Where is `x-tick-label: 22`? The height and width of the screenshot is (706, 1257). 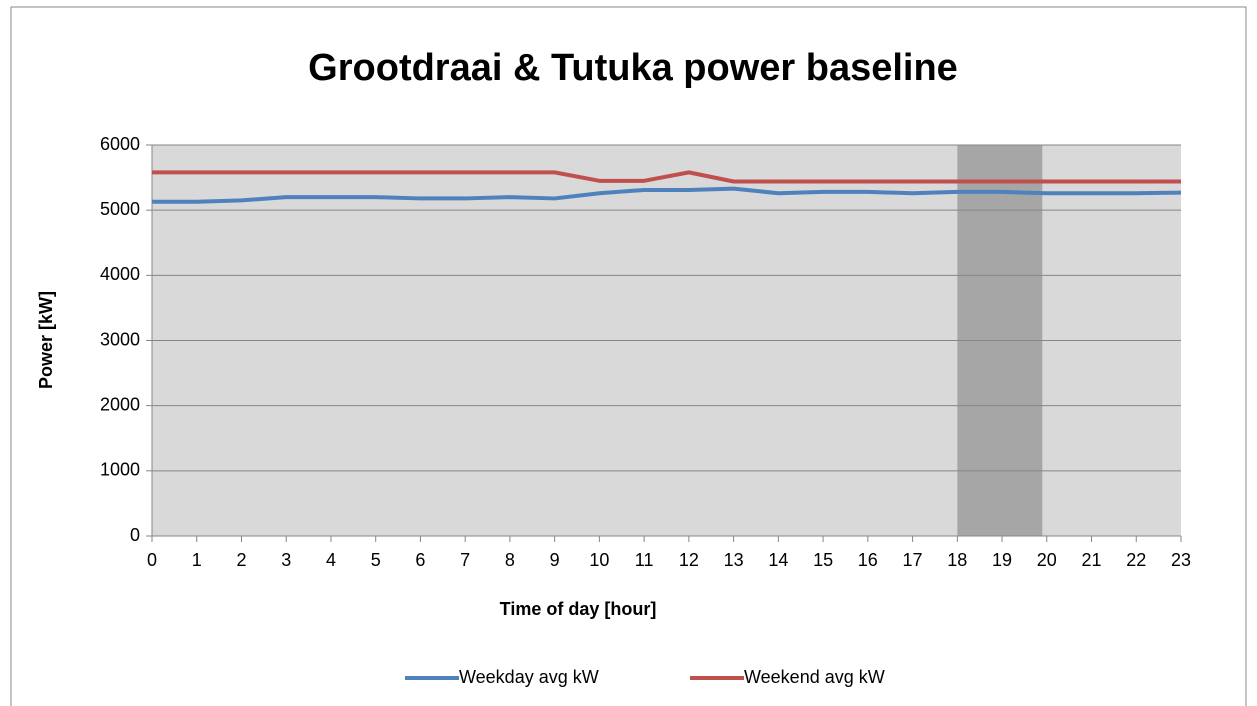
x-tick-label: 22 is located at coordinates (1136, 560).